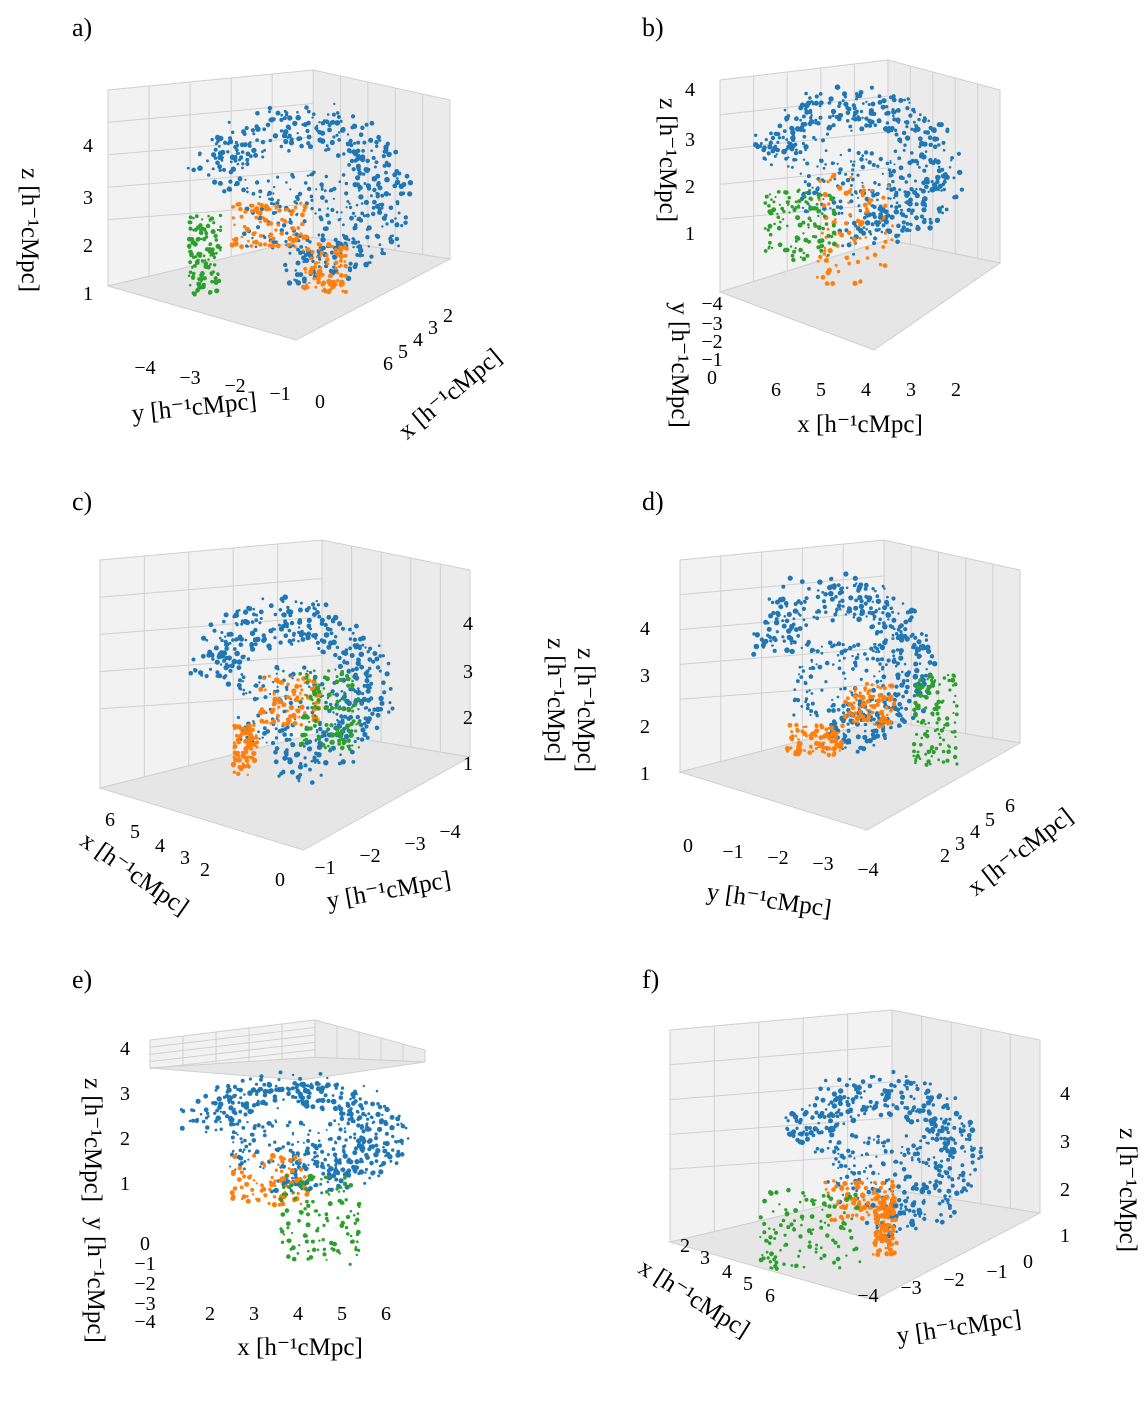  I want to click on series-blue, so click(859, 170).